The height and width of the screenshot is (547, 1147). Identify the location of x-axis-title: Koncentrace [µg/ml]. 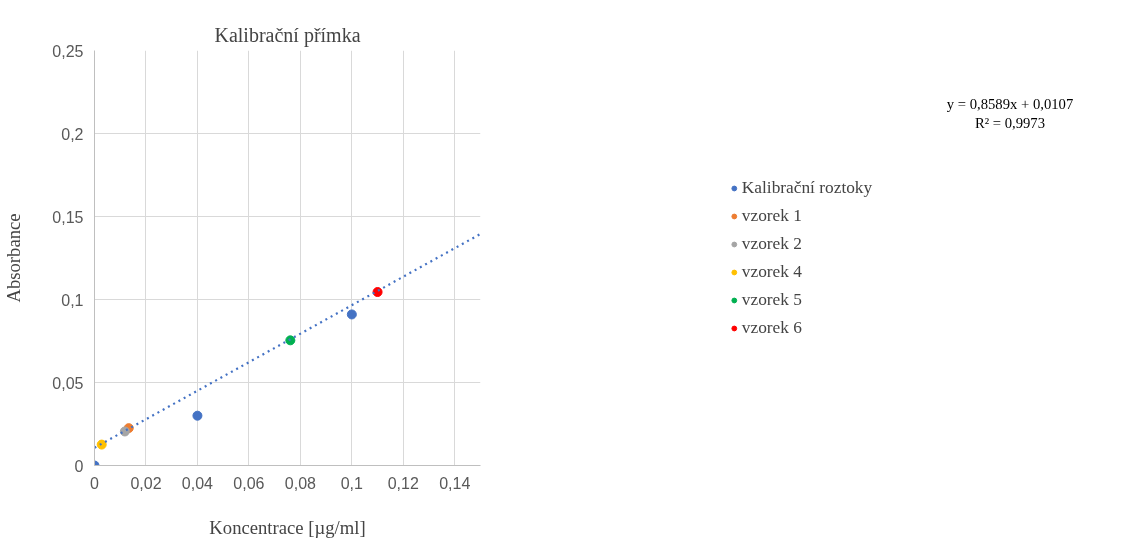
(287, 527).